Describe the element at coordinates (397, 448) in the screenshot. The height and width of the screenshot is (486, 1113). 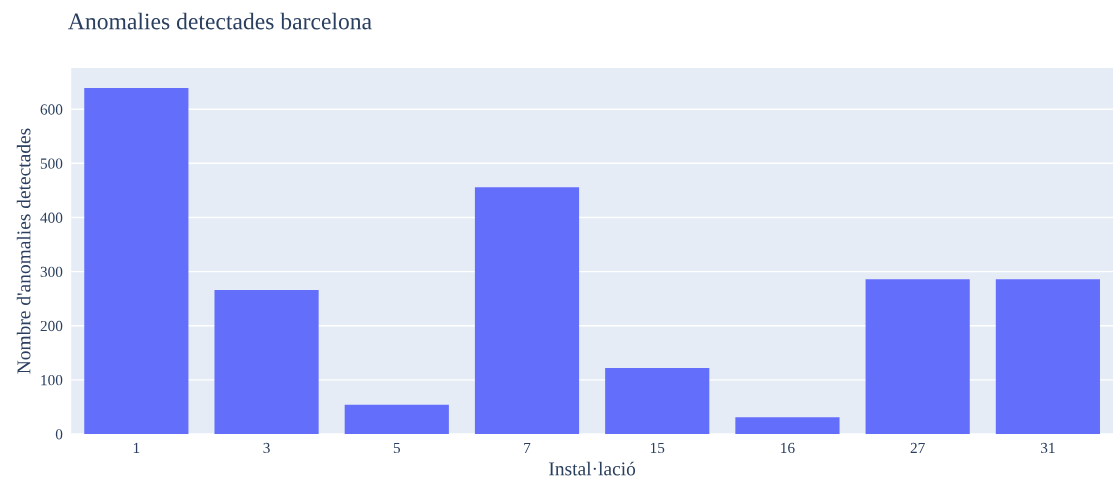
I see `x-tick-label: 5` at that location.